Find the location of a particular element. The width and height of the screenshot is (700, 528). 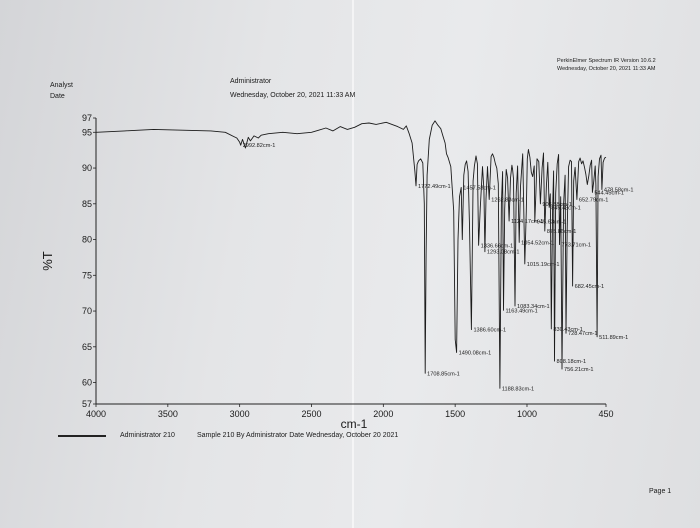

x-tick-label: 2000 is located at coordinates (383, 414).